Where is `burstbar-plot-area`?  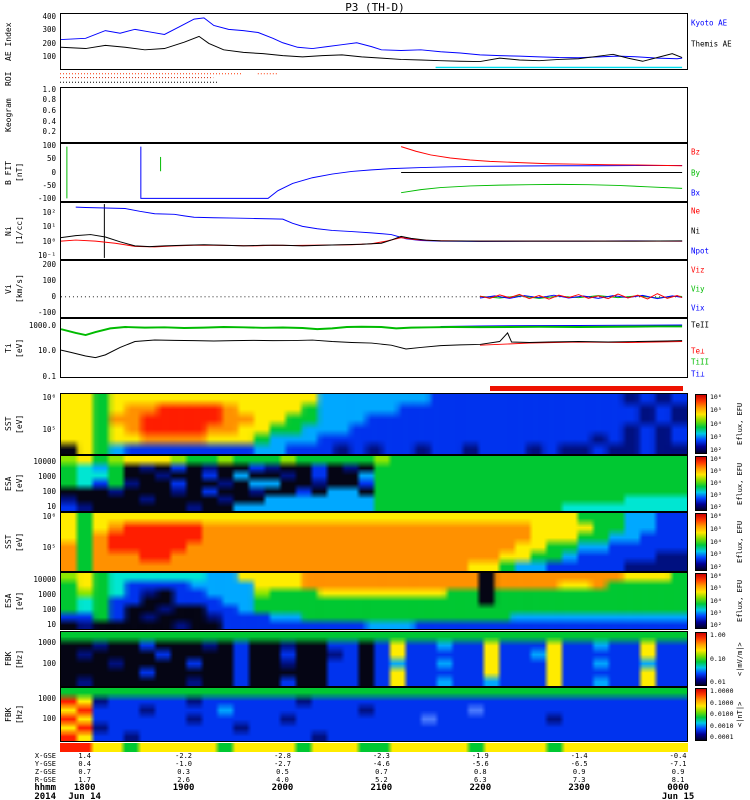 burstbar-plot-area is located at coordinates (374, 747).